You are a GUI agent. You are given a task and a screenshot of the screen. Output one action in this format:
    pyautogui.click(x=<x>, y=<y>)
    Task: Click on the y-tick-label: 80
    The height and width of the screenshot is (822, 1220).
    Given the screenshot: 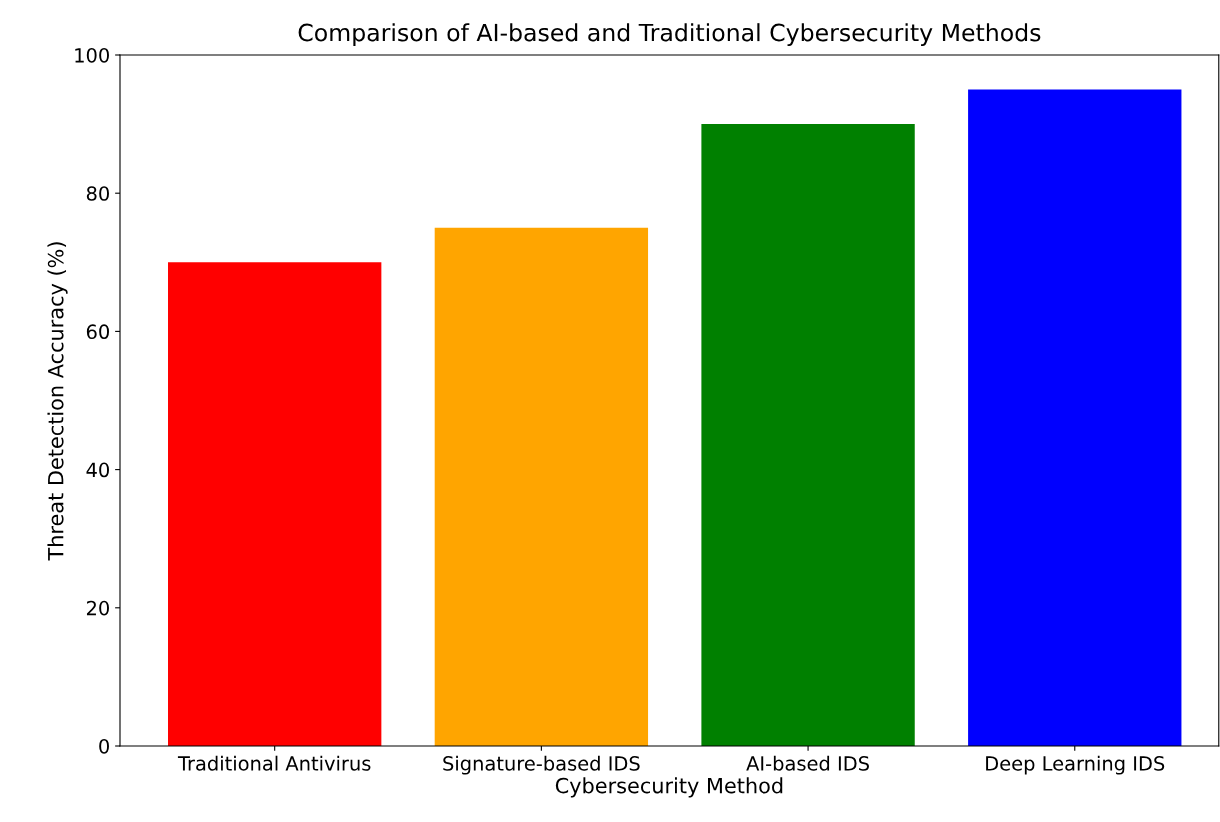 What is the action you would take?
    pyautogui.click(x=97, y=193)
    